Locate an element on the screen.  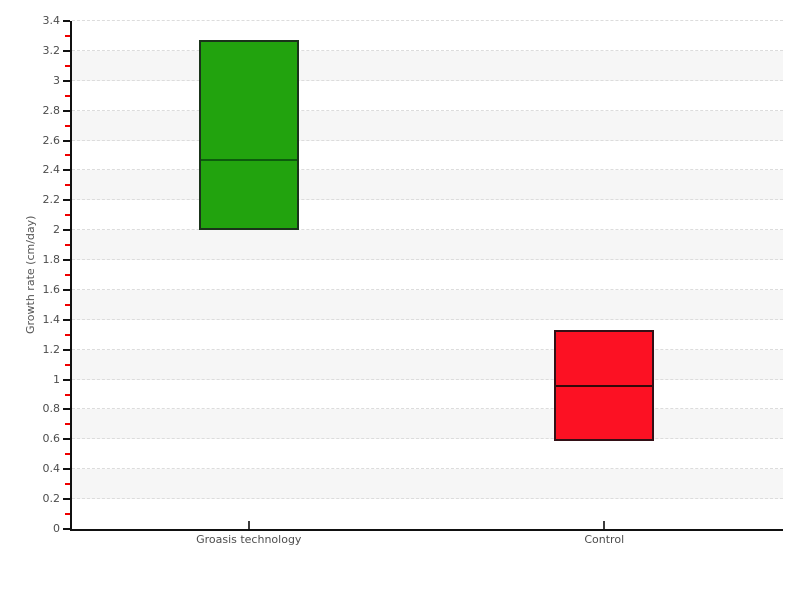
y-tick-label: 0.2 is located at coordinates (51, 499).